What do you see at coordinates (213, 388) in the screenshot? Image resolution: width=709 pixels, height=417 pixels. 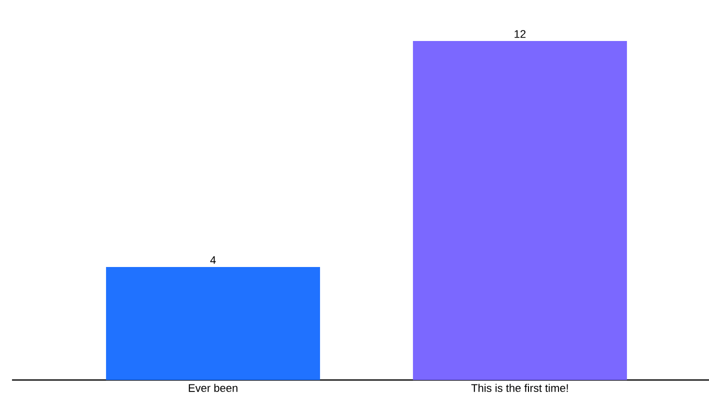 I see `x-tick-label: Ever been` at bounding box center [213, 388].